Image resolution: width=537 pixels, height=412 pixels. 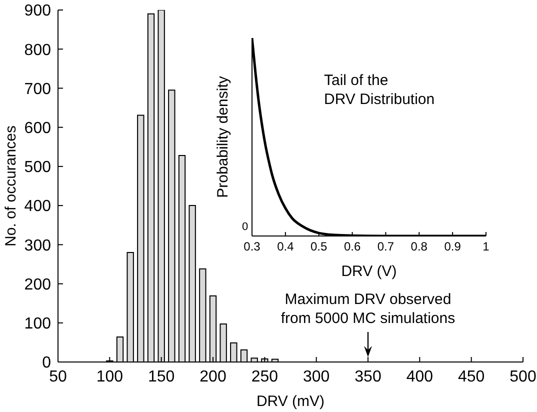 What do you see at coordinates (38, 129) in the screenshot?
I see `y-tick-label: 600` at bounding box center [38, 129].